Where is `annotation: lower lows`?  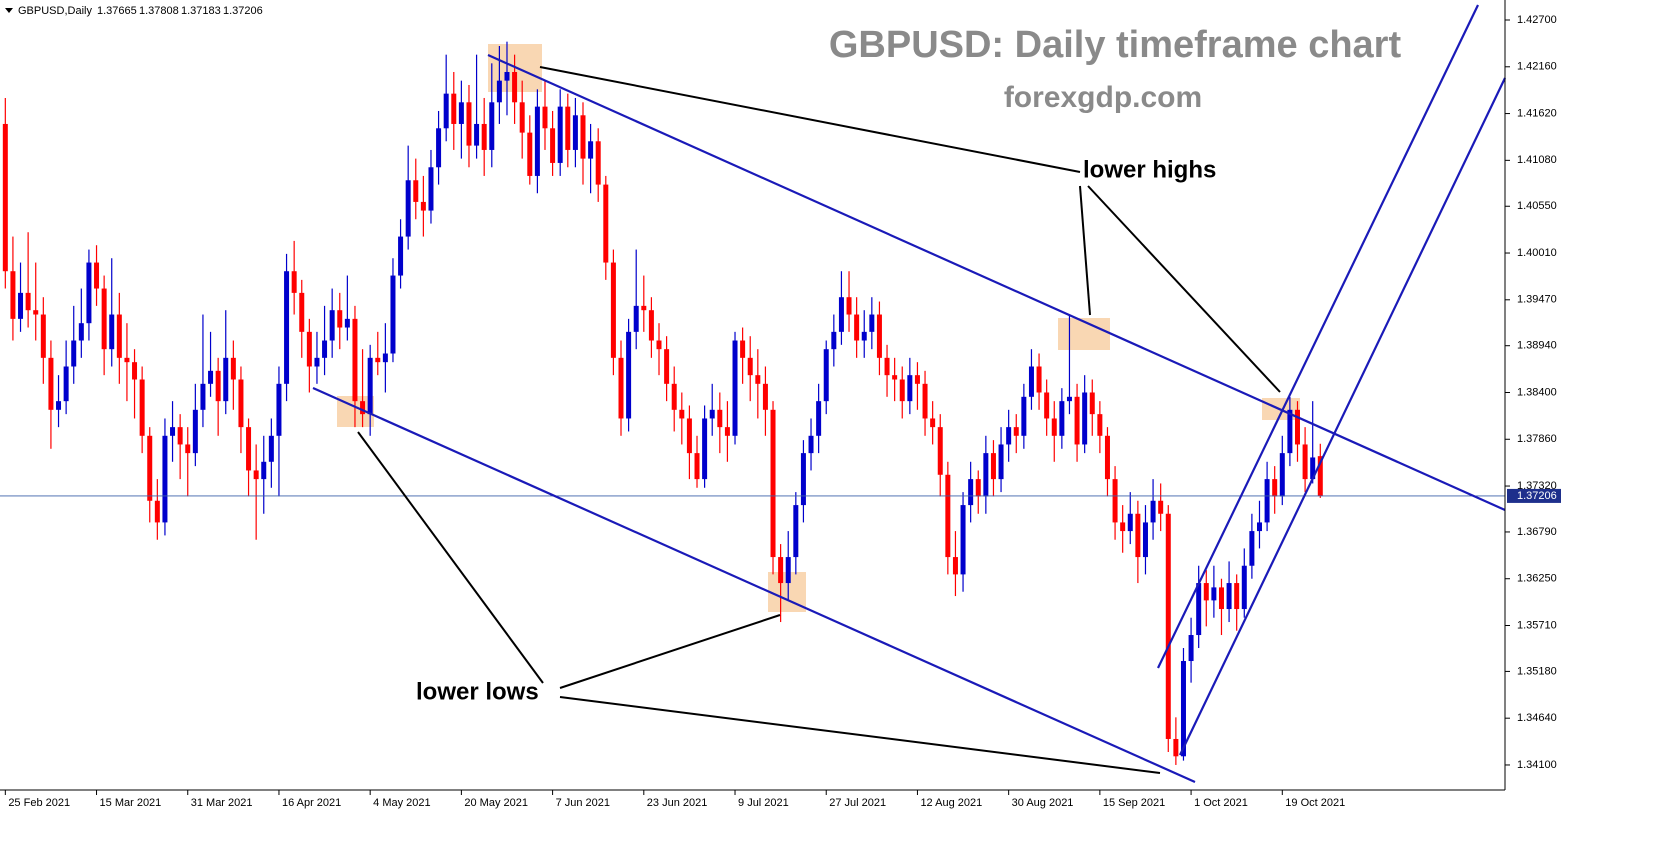 annotation: lower lows is located at coordinates (477, 691).